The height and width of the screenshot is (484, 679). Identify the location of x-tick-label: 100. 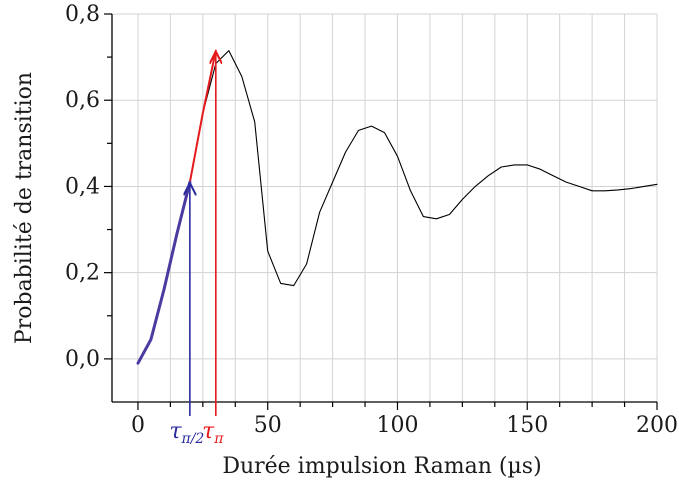
(397, 425).